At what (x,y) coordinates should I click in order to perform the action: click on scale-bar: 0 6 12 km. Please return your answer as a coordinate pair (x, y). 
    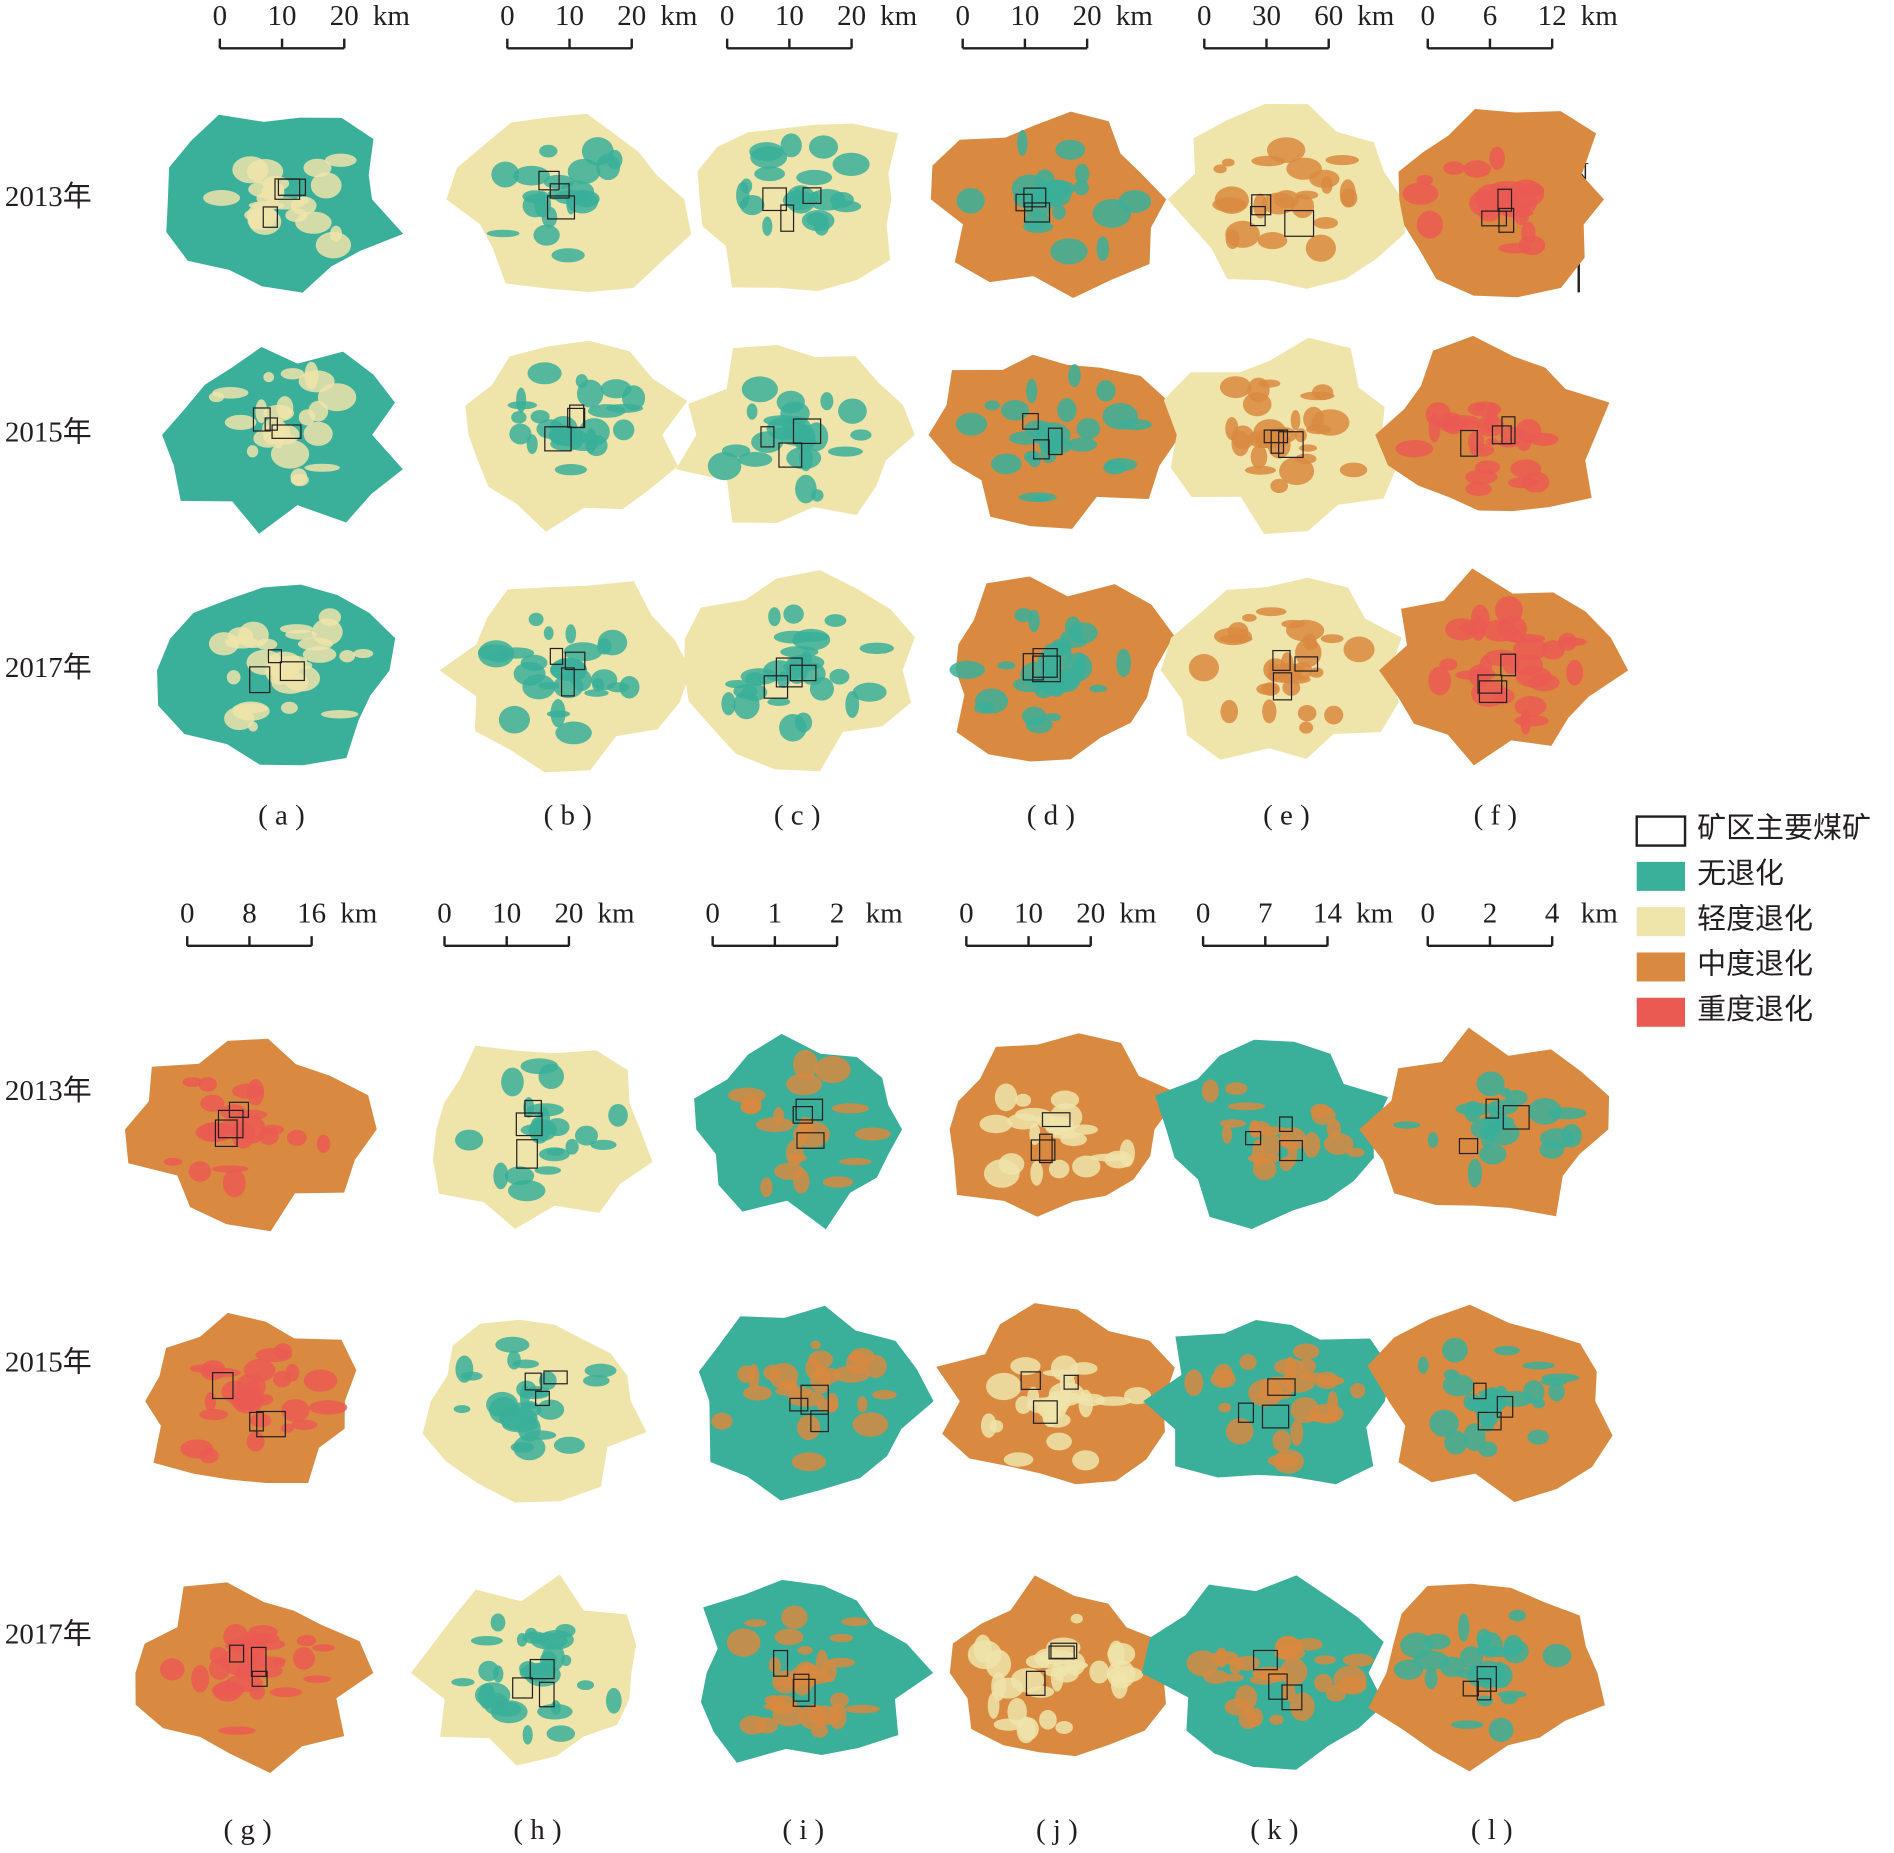
    Looking at the image, I should click on (1519, 25).